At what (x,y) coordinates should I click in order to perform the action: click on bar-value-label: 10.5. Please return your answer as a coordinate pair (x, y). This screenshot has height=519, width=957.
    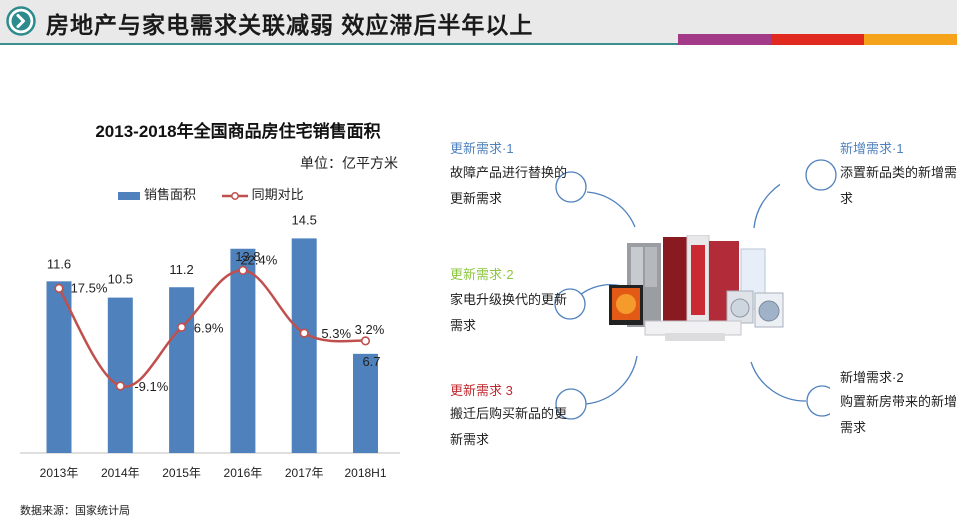
    Looking at the image, I should click on (120, 279).